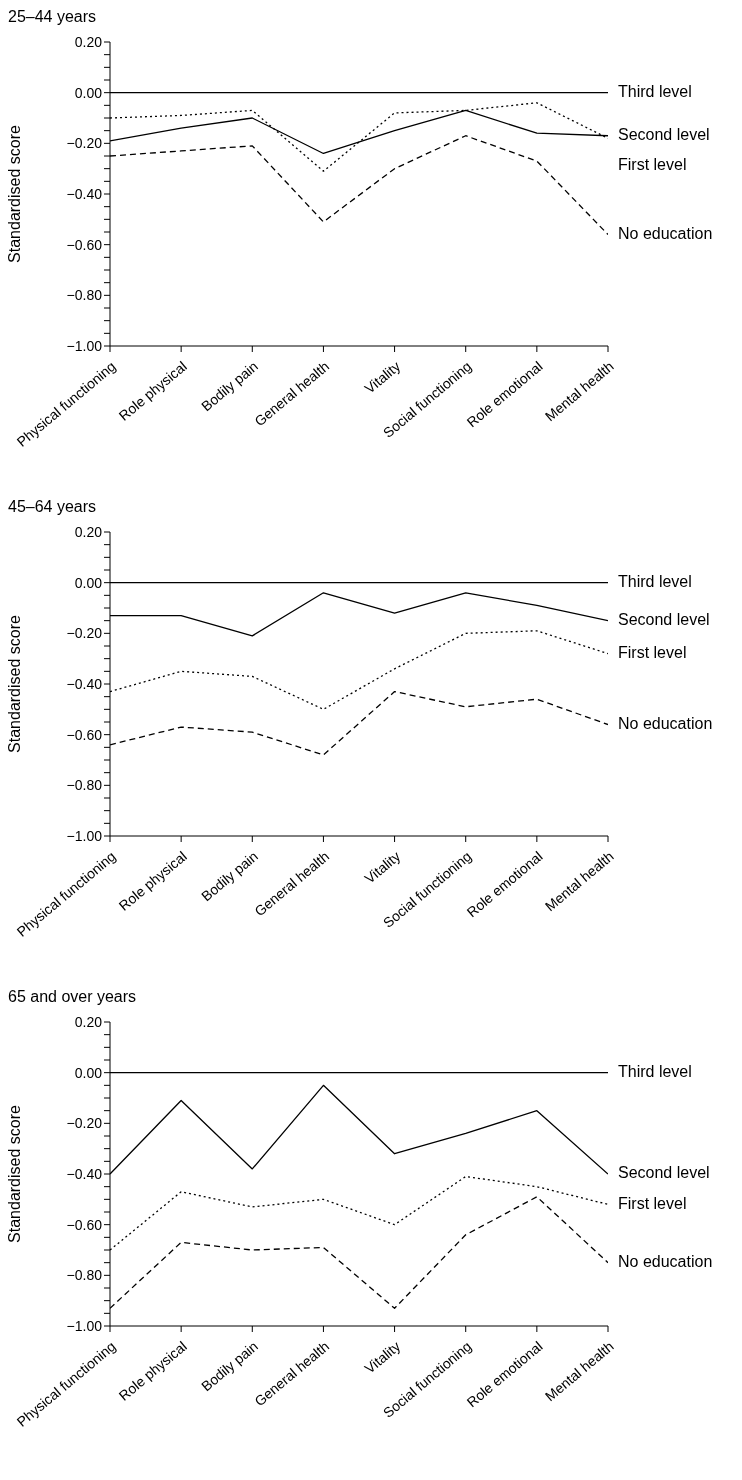 This screenshot has width=742, height=1480. Describe the element at coordinates (53, 17) in the screenshot. I see `chart-title: 25–44 years` at that location.